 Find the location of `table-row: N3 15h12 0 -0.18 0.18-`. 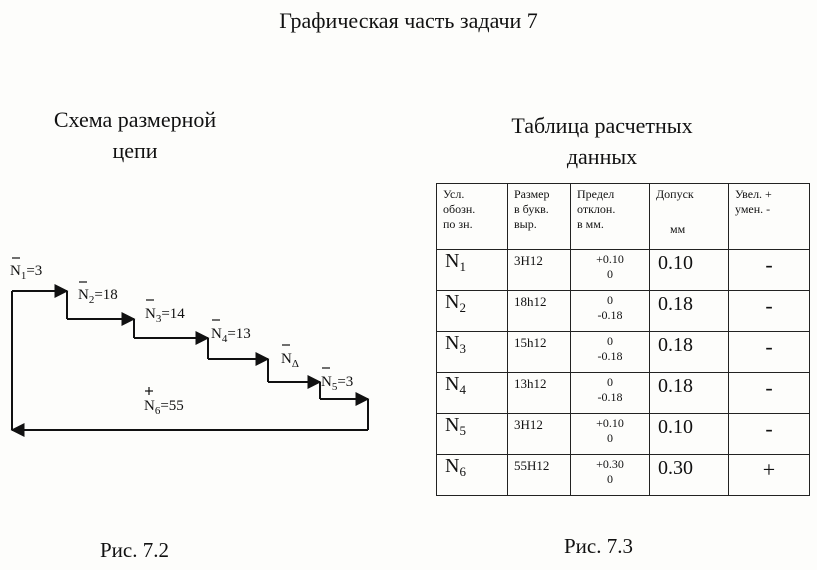

table-row: N3 15h12 0 -0.18 0.18- is located at coordinates (623, 352).